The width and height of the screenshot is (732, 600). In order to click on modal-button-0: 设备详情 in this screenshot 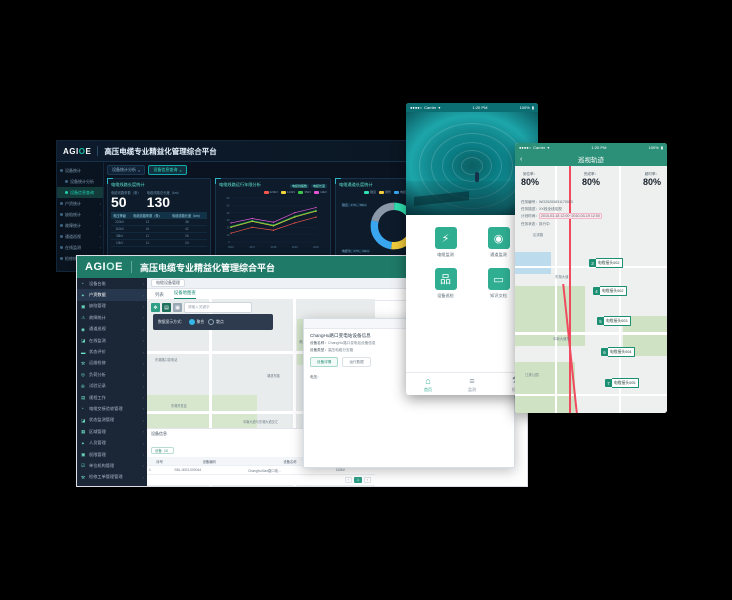, I will do `click(324, 362)`.